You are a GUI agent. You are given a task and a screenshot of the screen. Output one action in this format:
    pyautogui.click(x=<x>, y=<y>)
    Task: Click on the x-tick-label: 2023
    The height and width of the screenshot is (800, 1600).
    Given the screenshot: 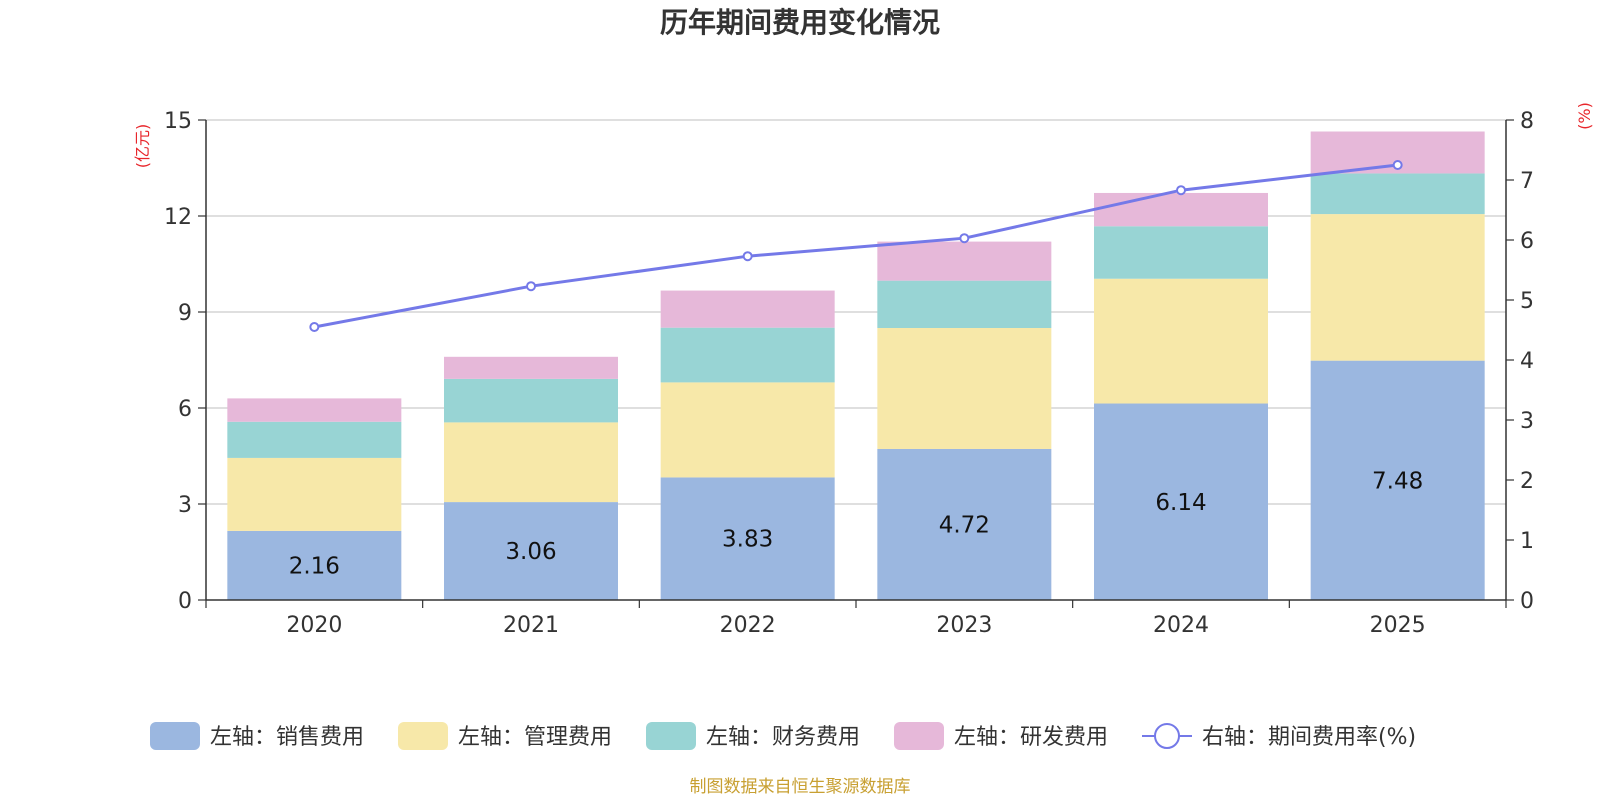 What is the action you would take?
    pyautogui.click(x=964, y=625)
    